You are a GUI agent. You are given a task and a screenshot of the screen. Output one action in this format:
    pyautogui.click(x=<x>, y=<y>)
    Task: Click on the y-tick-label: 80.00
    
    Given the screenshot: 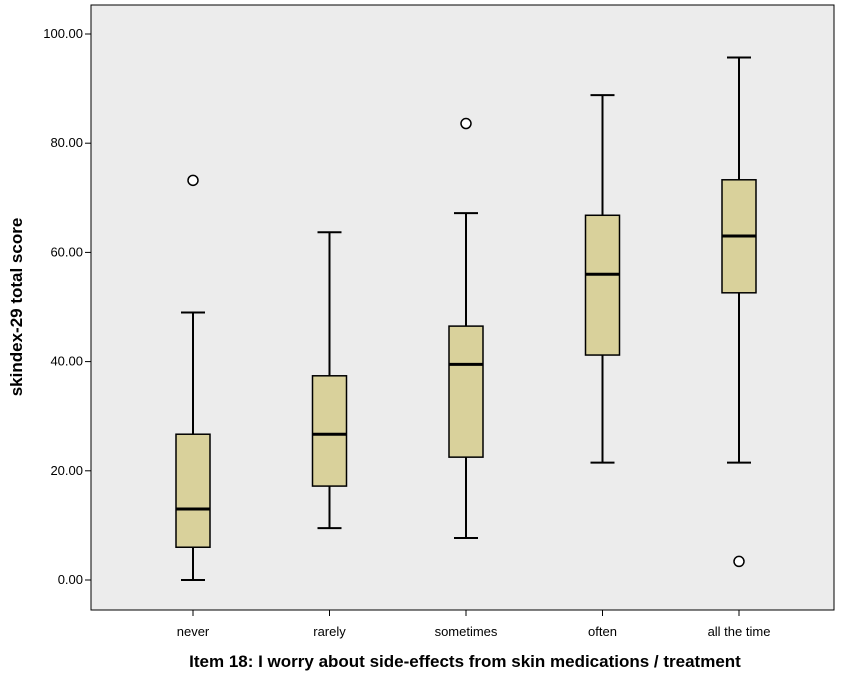 What is the action you would take?
    pyautogui.click(x=66, y=142)
    